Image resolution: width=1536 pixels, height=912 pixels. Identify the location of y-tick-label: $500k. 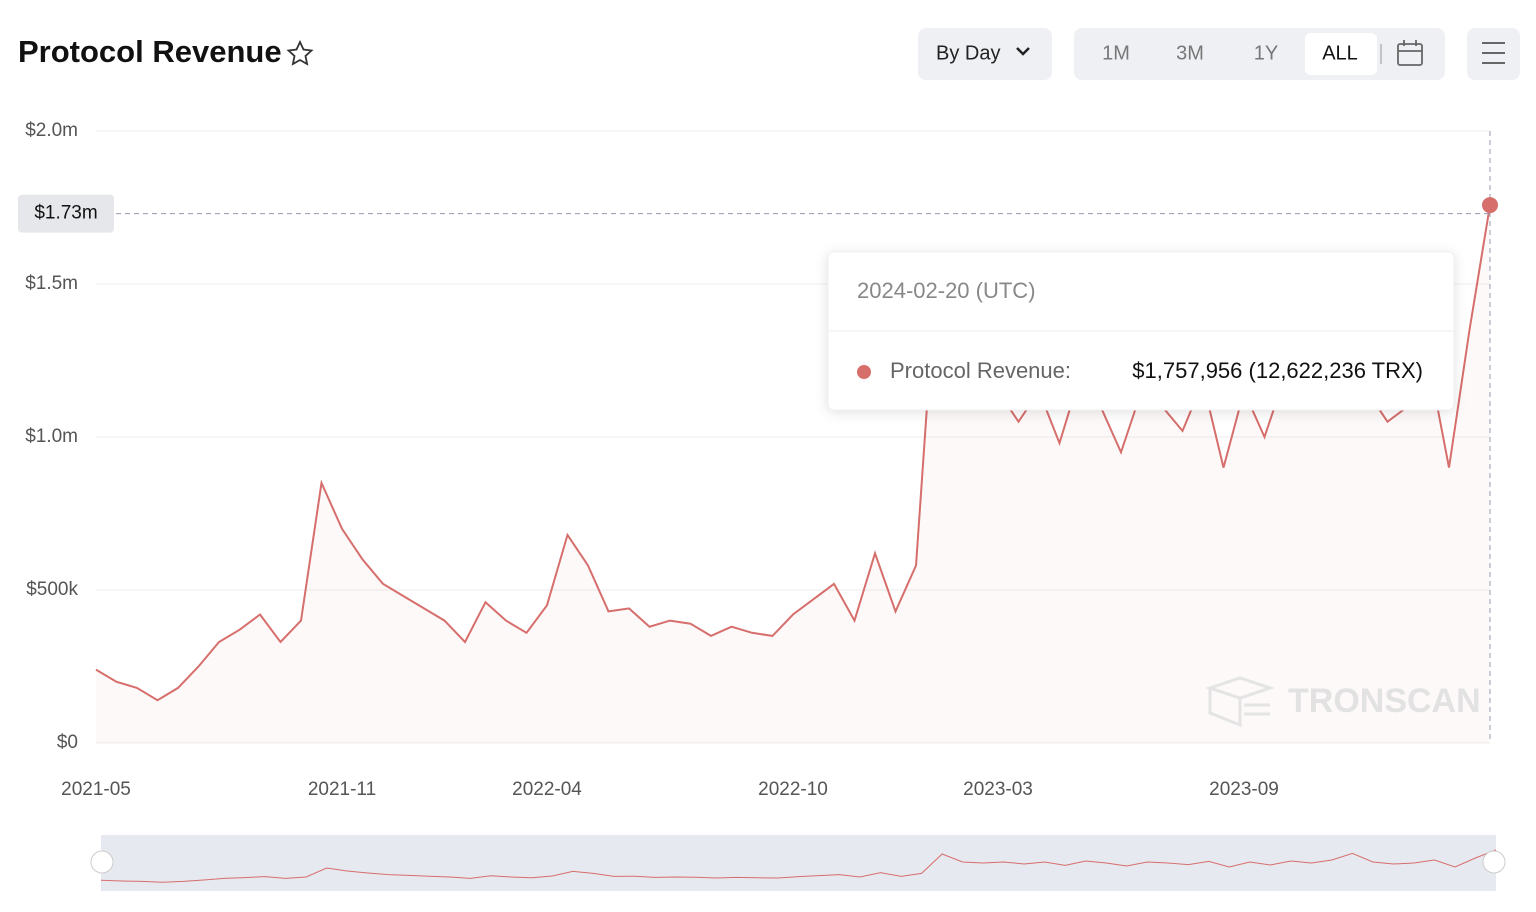
(52, 589).